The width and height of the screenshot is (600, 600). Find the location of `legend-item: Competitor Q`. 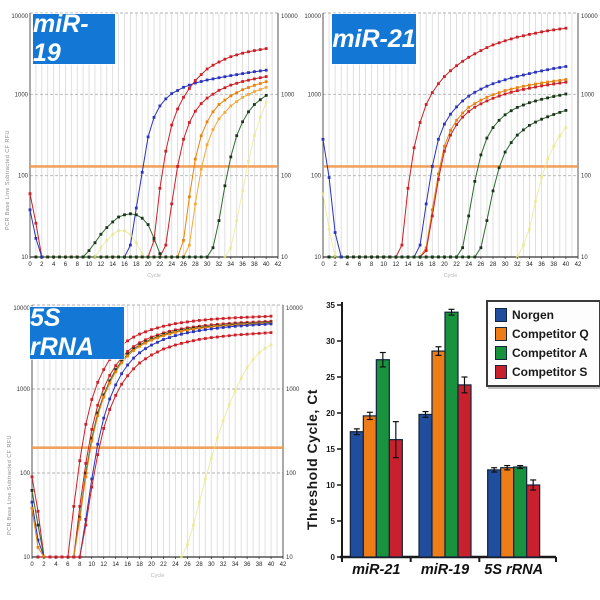

legend-item: Competitor Q is located at coordinates (543, 334).